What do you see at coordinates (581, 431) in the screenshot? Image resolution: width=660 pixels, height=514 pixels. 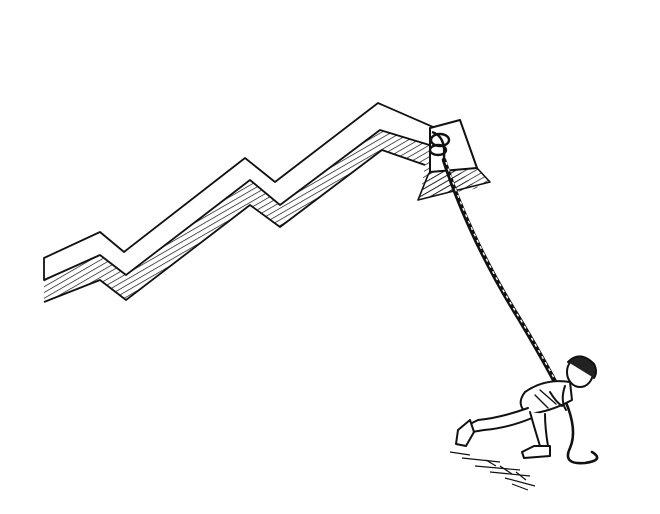 I see `rope-coil` at bounding box center [581, 431].